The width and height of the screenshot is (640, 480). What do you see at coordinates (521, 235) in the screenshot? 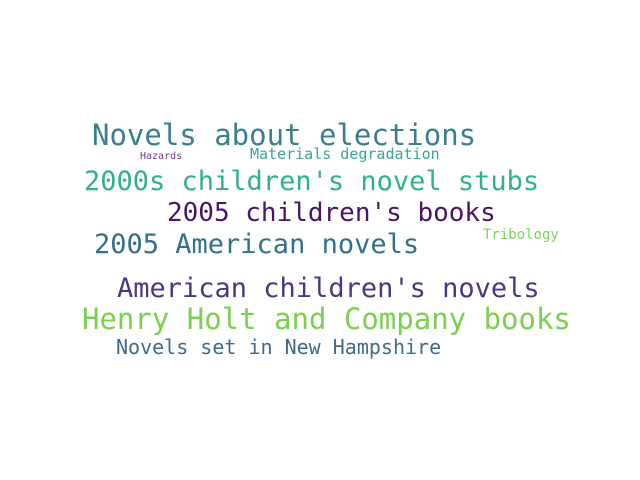
I see `word-tribology: Tribology` at bounding box center [521, 235].